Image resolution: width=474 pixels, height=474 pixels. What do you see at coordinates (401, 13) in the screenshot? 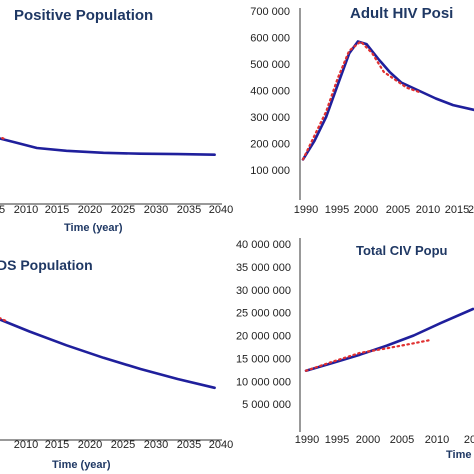
I see `chart-title: Adult HIV Posi` at bounding box center [401, 13].